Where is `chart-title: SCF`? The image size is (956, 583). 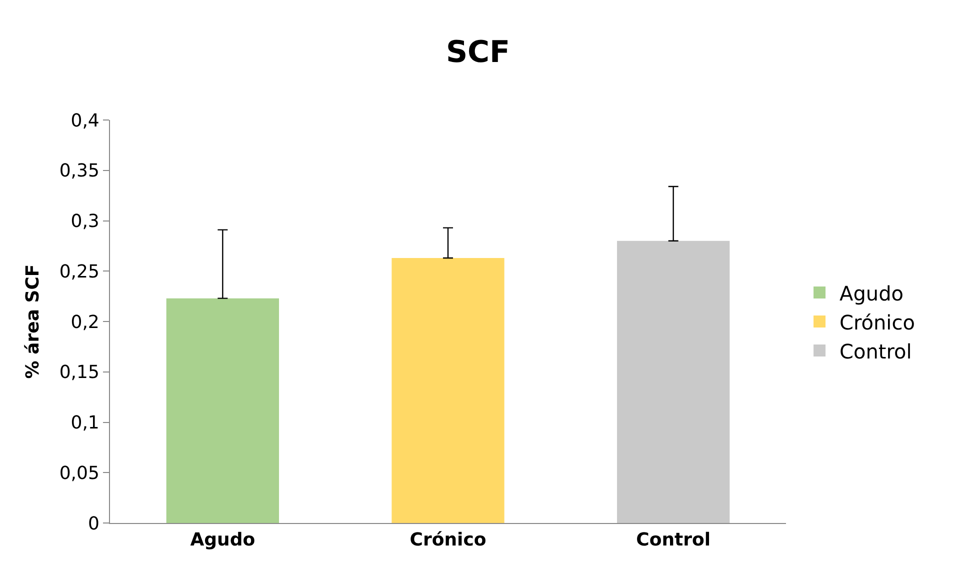
chart-title: SCF is located at coordinates (478, 52).